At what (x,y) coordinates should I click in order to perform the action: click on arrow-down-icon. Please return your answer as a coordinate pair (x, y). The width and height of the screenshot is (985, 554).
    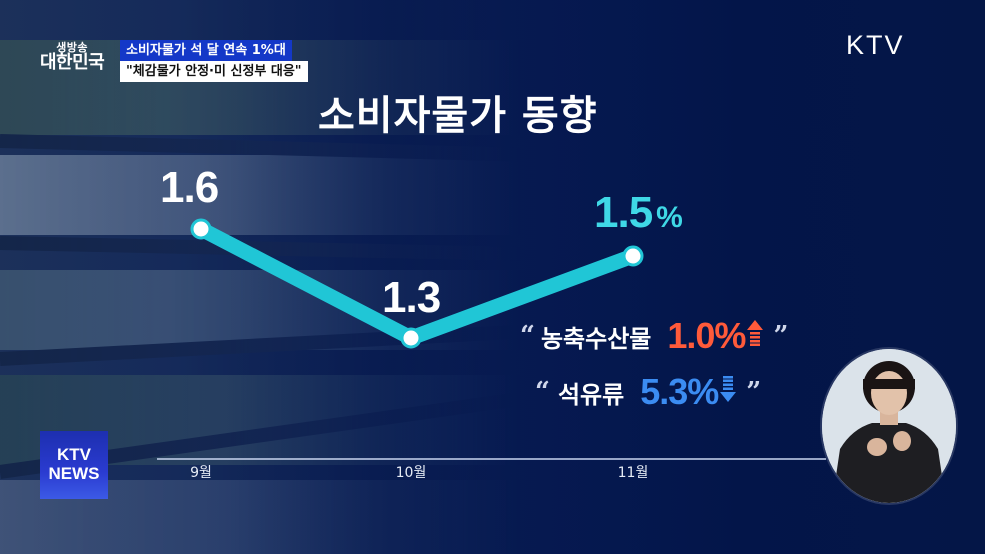
    Looking at the image, I should click on (728, 392).